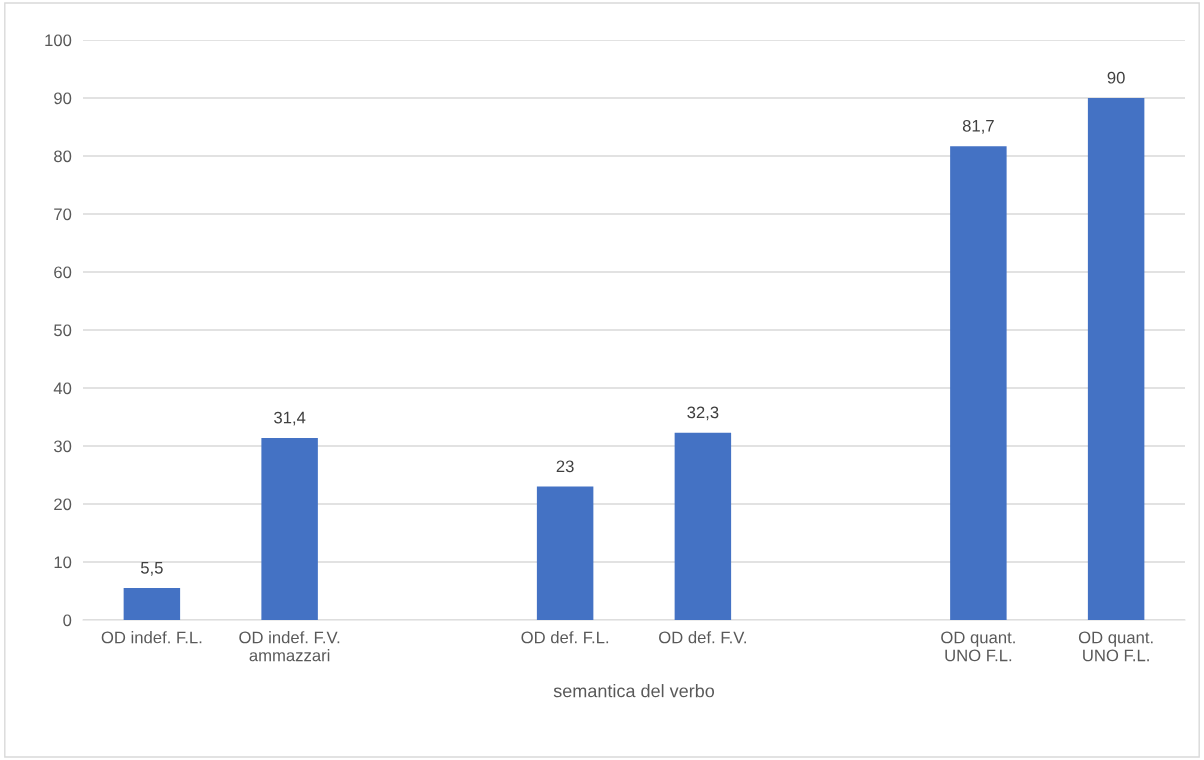 Image resolution: width=1204 pixels, height=760 pixels. What do you see at coordinates (634, 691) in the screenshot?
I see `x-axis-title: semantica del verbo` at bounding box center [634, 691].